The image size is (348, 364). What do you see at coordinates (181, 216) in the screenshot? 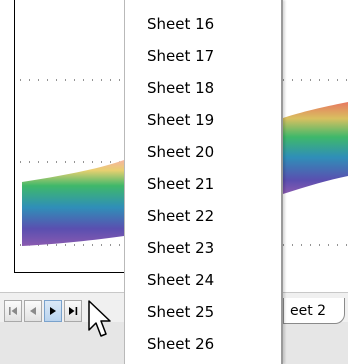
I see `menu-item-label: Sheet 22` at bounding box center [181, 216].